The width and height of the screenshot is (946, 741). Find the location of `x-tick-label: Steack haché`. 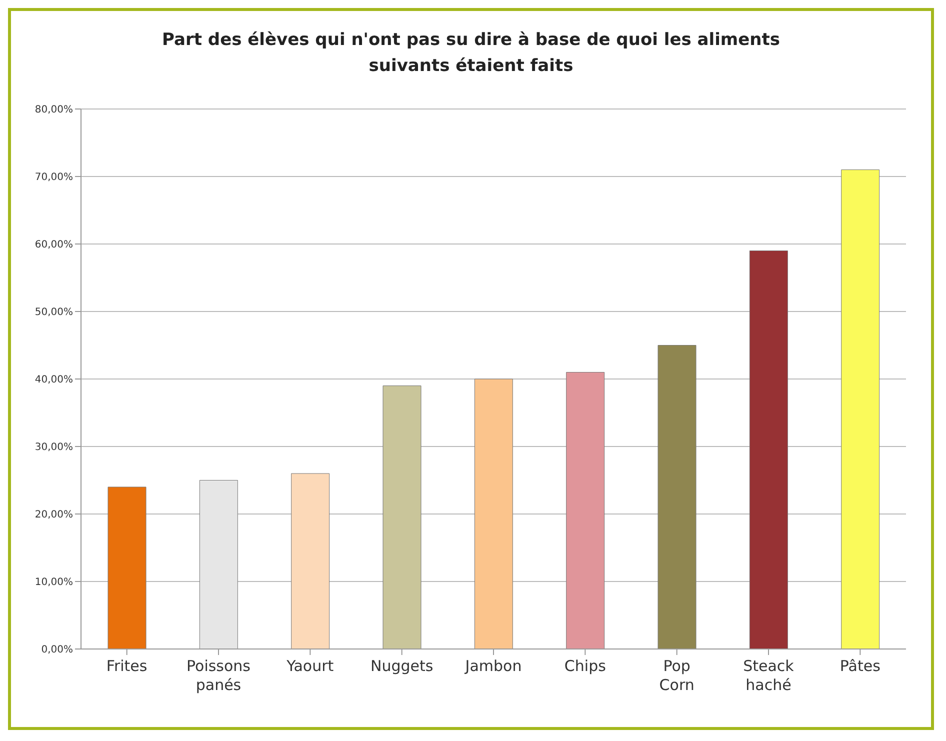

x-tick-label: Steack haché is located at coordinates (768, 675).